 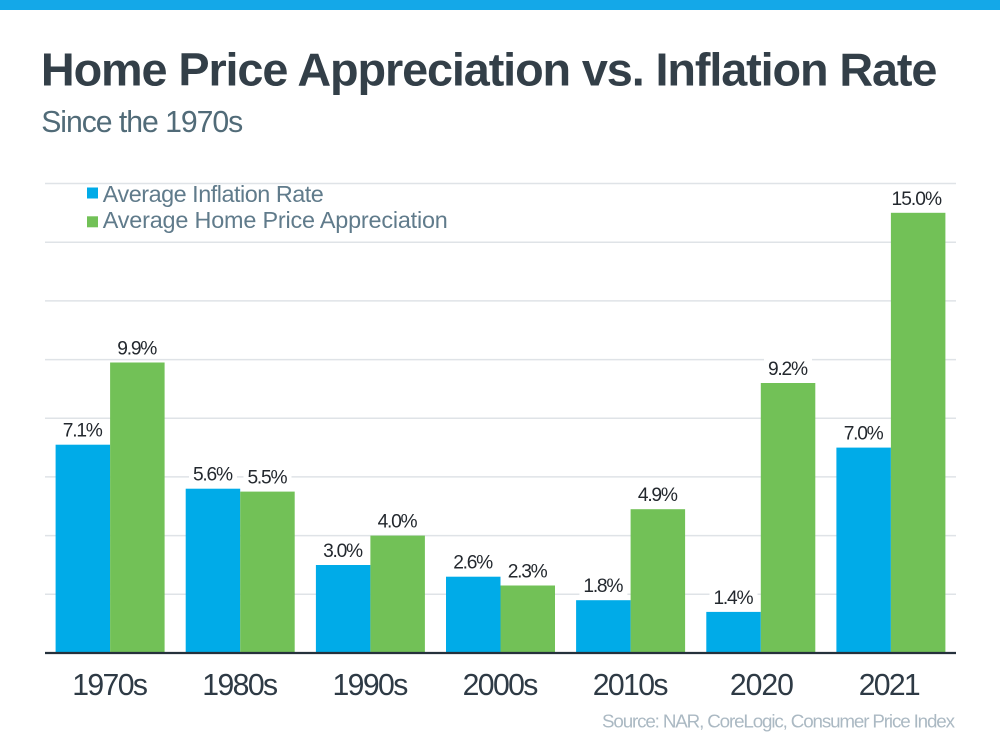 What do you see at coordinates (658, 495) in the screenshot?
I see `svg-text: 4.9%` at bounding box center [658, 495].